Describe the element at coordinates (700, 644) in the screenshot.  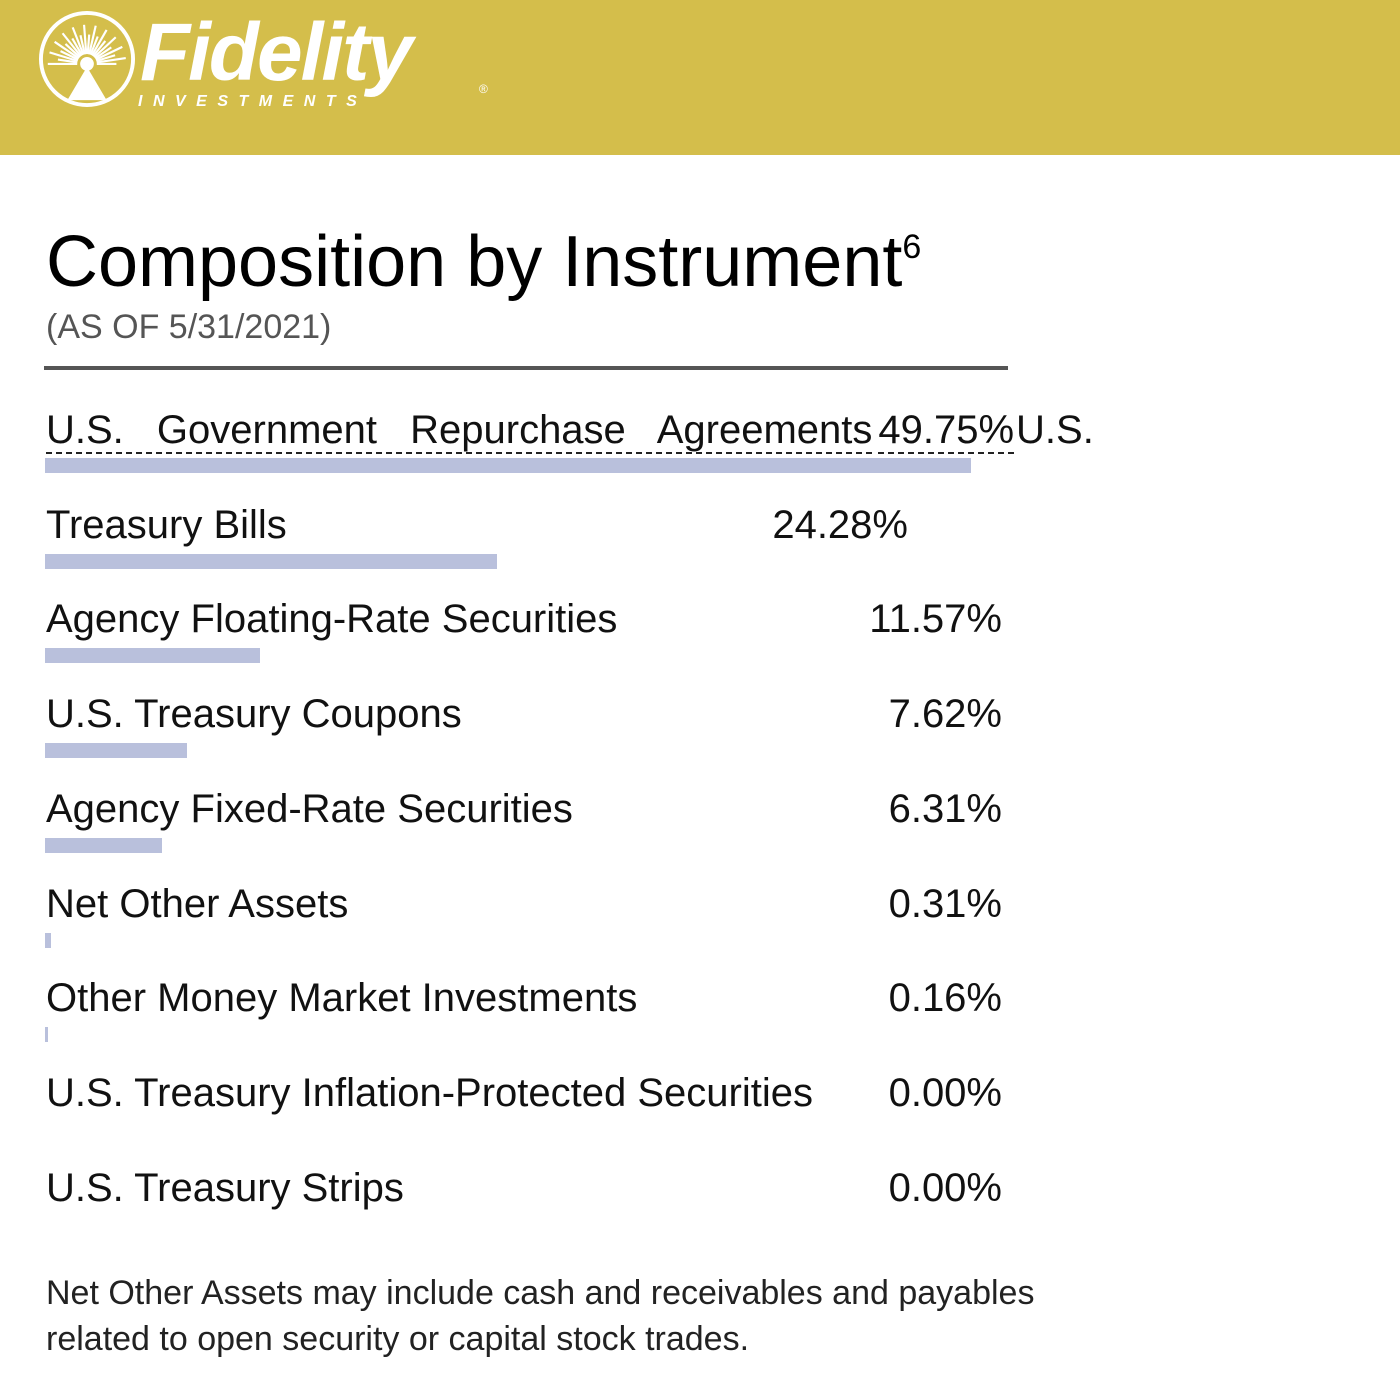
I see `chart-row: Agency Floating-Rate Securities 11.57%` at that location.